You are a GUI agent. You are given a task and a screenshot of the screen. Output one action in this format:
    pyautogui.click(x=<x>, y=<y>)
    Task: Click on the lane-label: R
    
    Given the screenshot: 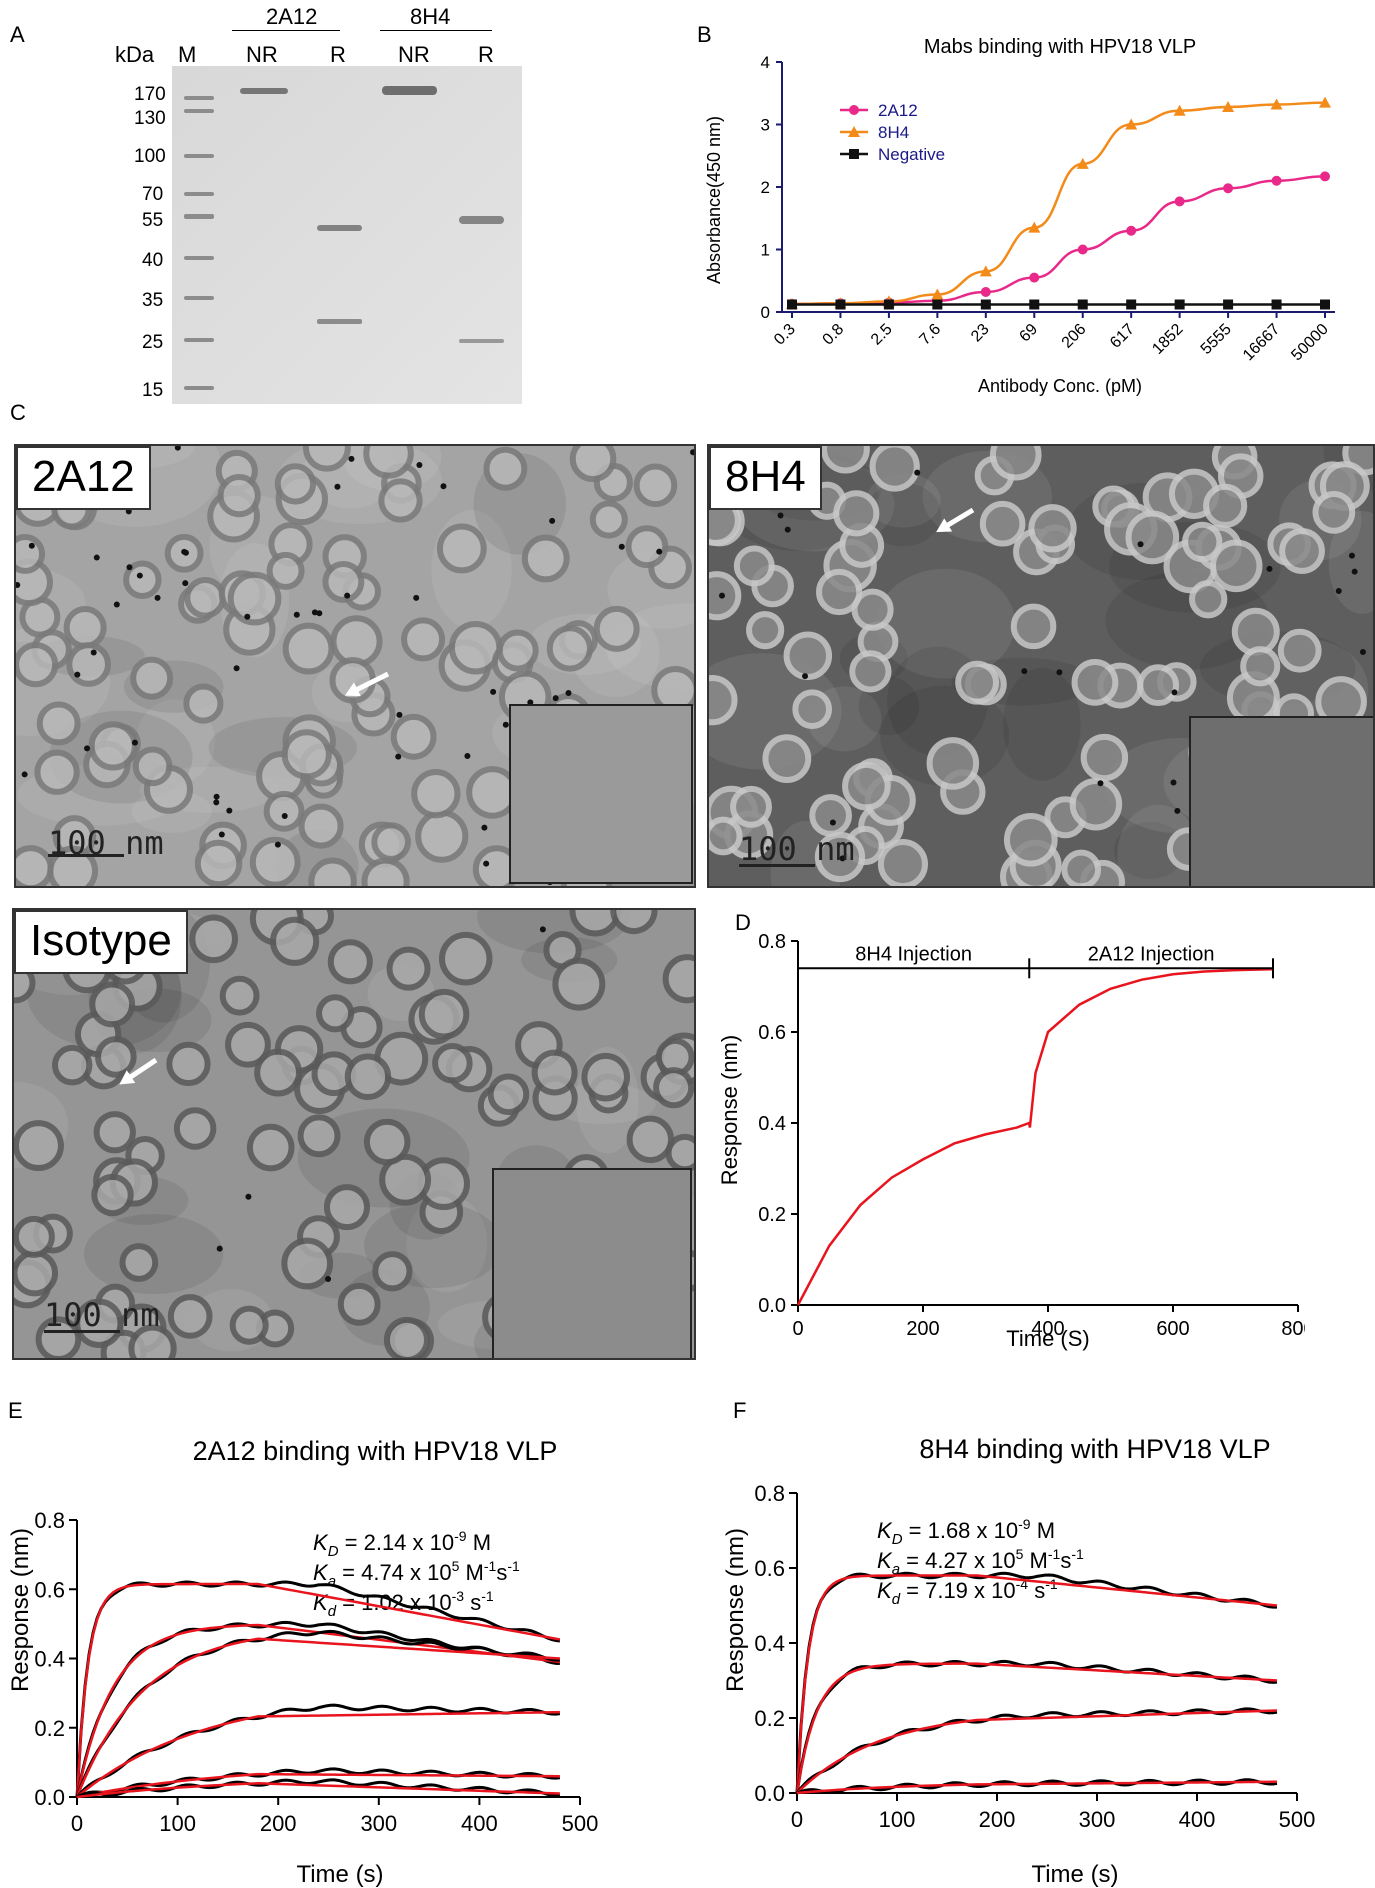 What is the action you would take?
    pyautogui.click(x=486, y=54)
    